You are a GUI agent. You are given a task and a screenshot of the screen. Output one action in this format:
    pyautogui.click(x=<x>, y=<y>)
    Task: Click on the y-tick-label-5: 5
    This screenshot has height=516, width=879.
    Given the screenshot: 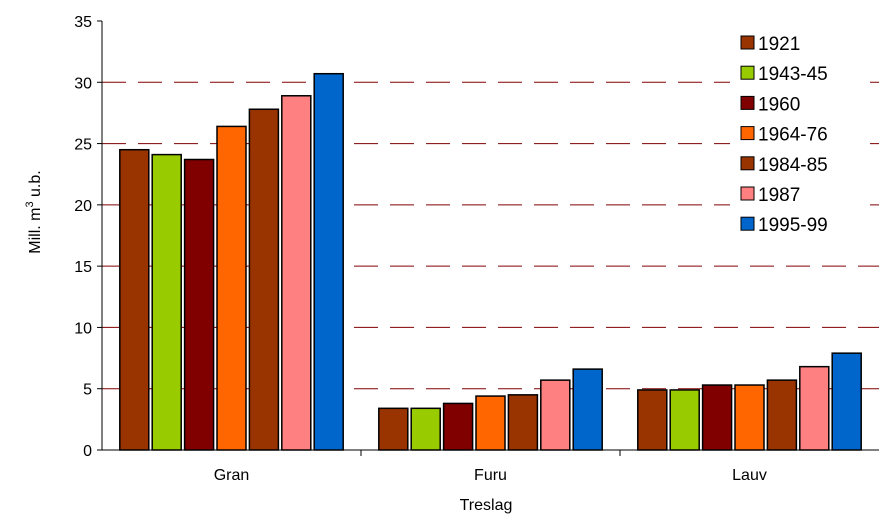 What is the action you would take?
    pyautogui.click(x=87, y=390)
    